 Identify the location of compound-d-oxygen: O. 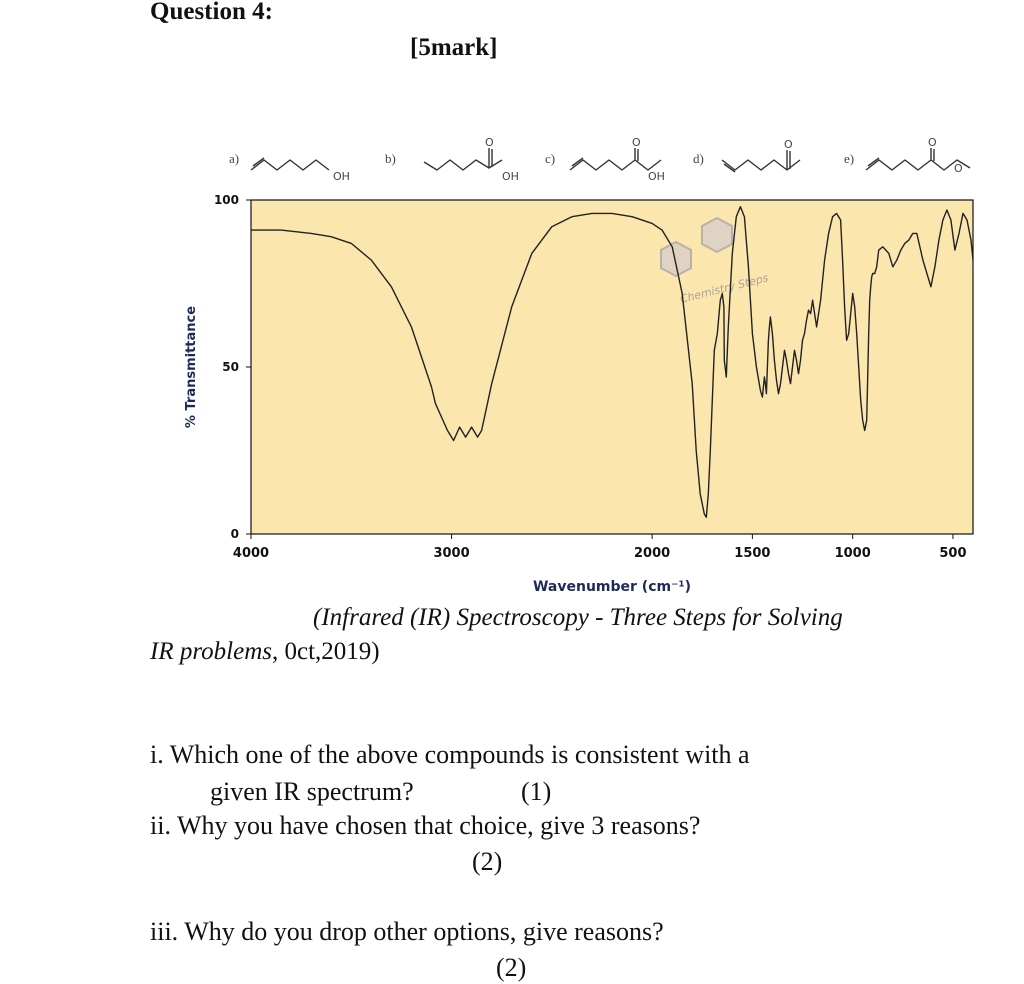
(788, 144).